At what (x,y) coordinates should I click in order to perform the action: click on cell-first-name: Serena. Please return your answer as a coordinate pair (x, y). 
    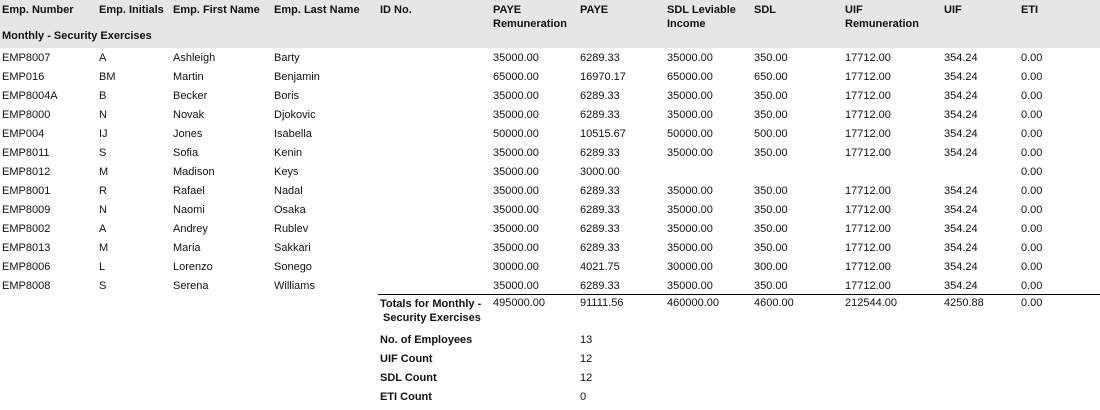
    Looking at the image, I should click on (191, 286).